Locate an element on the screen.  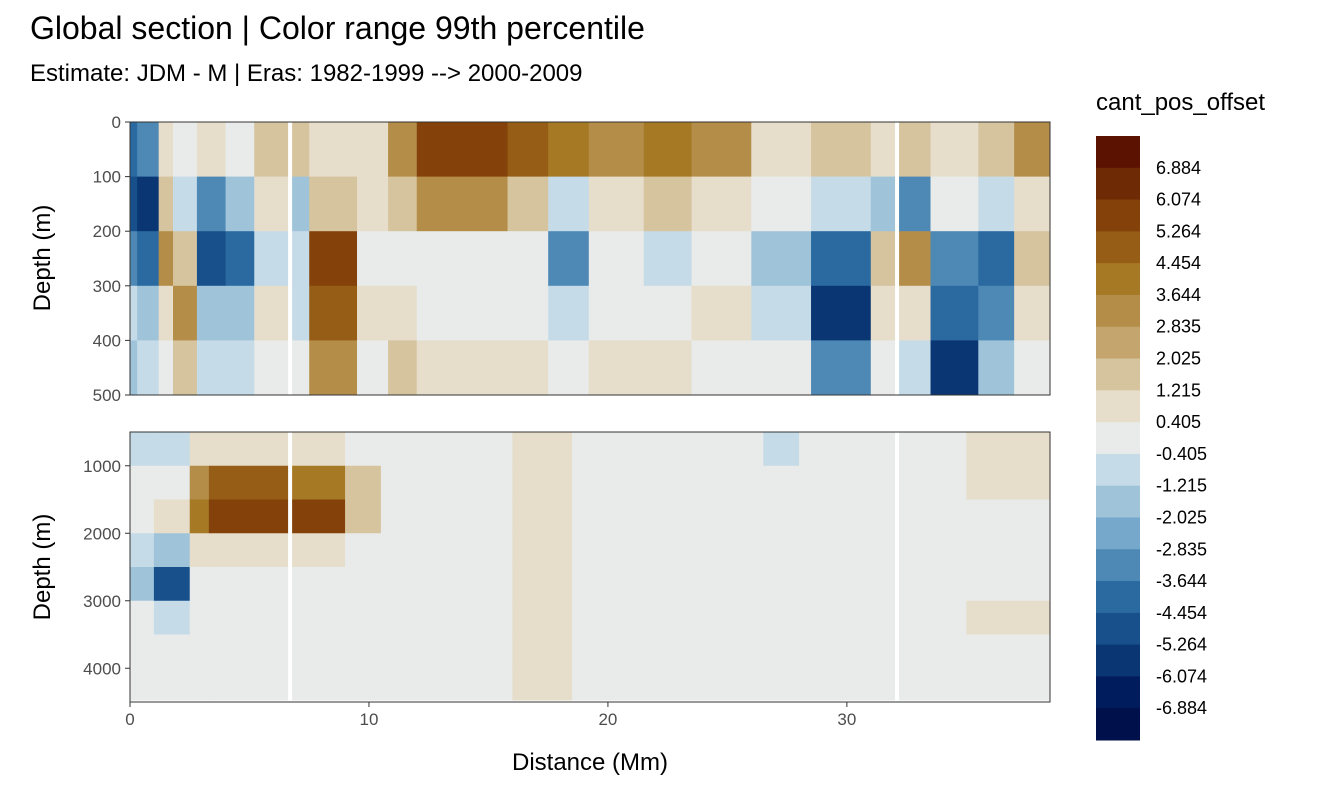
legend-label: -0.405 is located at coordinates (1181, 454).